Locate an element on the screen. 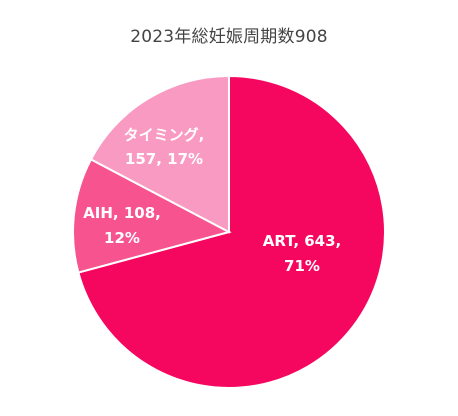 This screenshot has width=458, height=416. pie-slice-aih is located at coordinates (152, 216).